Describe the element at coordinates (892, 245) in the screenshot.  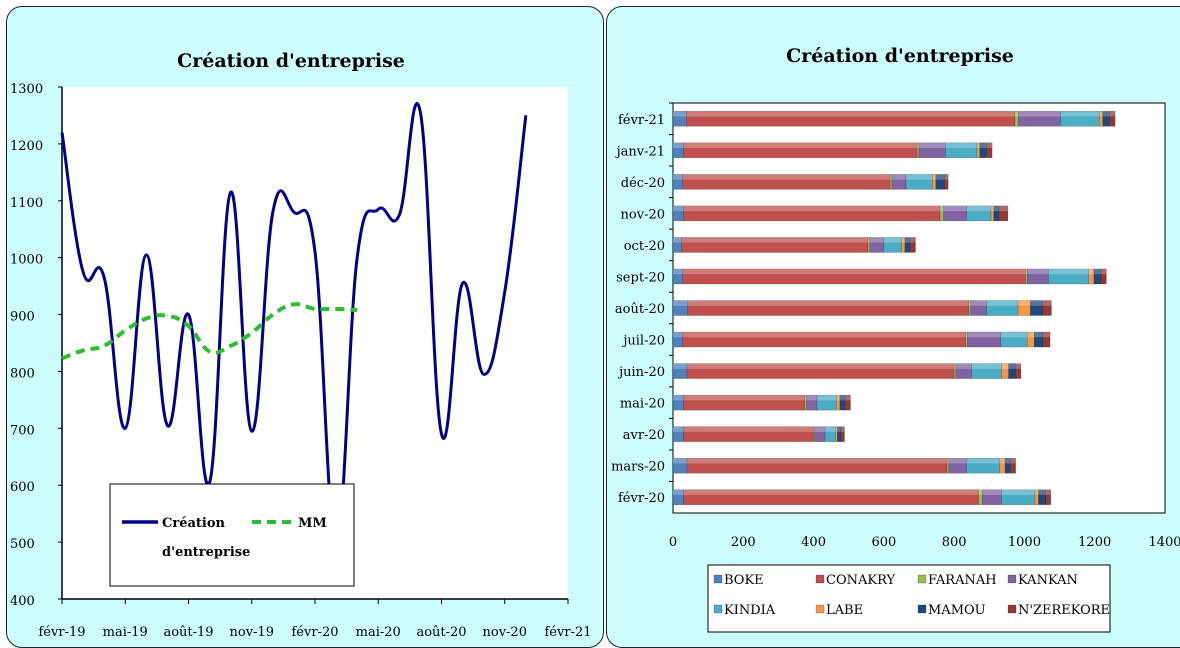
I see `bar-segment-kindia` at that location.